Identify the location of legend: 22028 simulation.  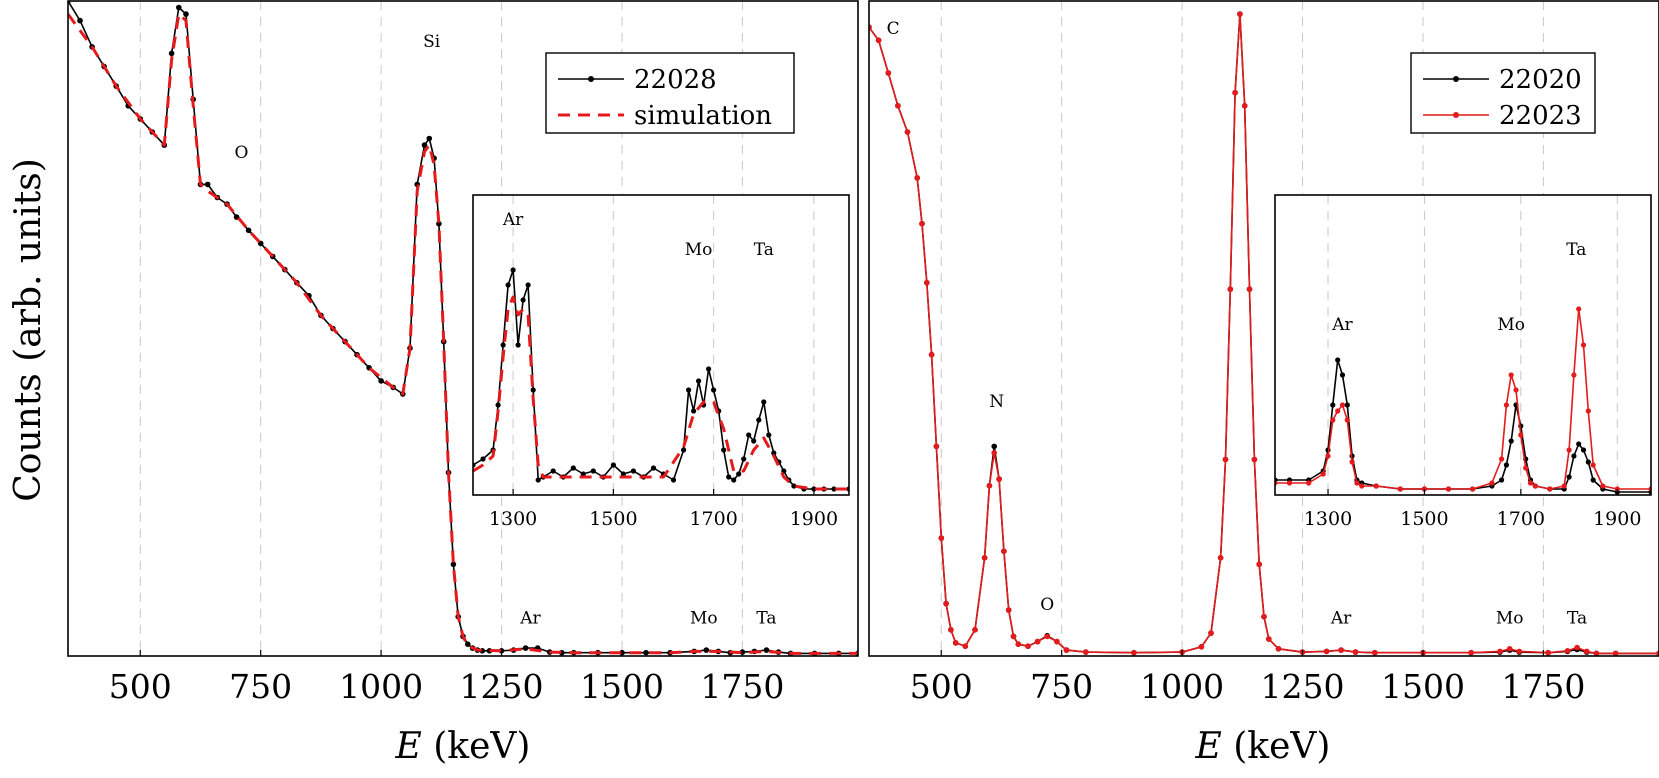
(670, 93).